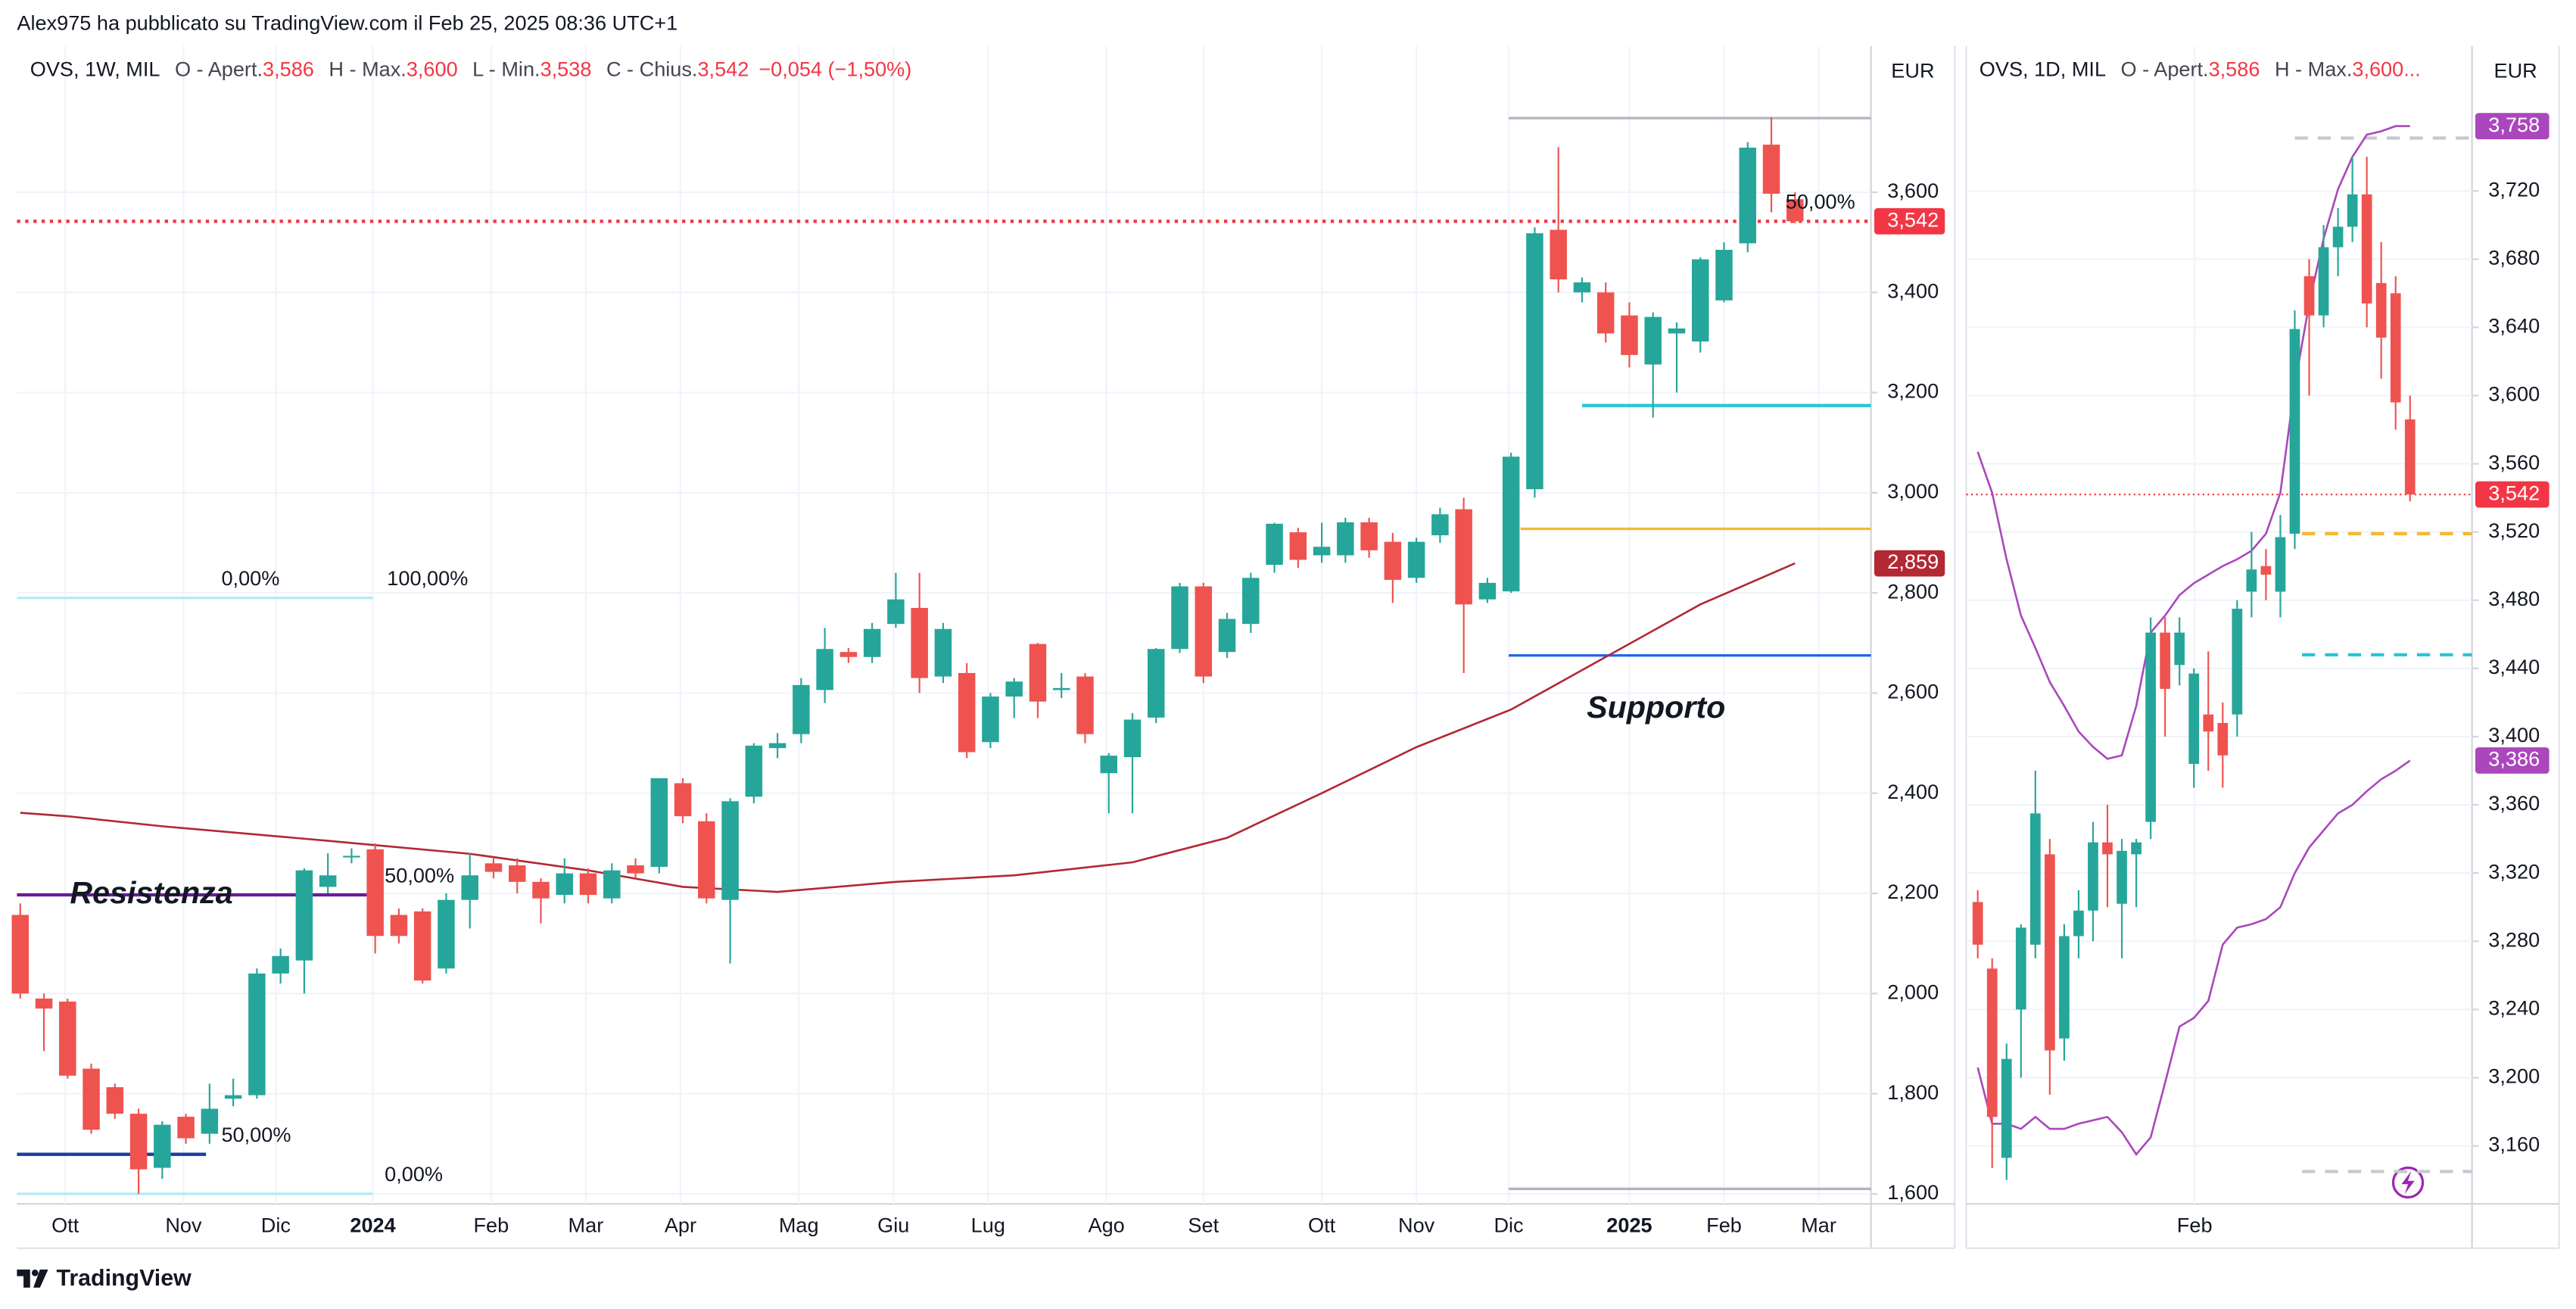 This screenshot has width=2576, height=1309. What do you see at coordinates (1106, 1225) in the screenshot?
I see `x-tick-label: Ago` at bounding box center [1106, 1225].